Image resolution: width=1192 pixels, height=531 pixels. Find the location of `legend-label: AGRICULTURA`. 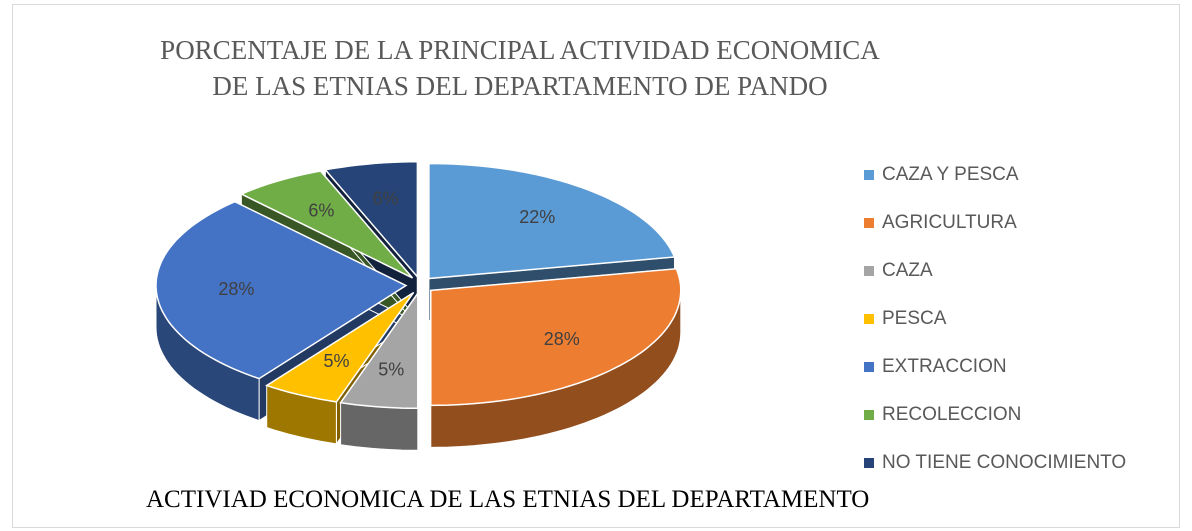

legend-label: AGRICULTURA is located at coordinates (949, 222).